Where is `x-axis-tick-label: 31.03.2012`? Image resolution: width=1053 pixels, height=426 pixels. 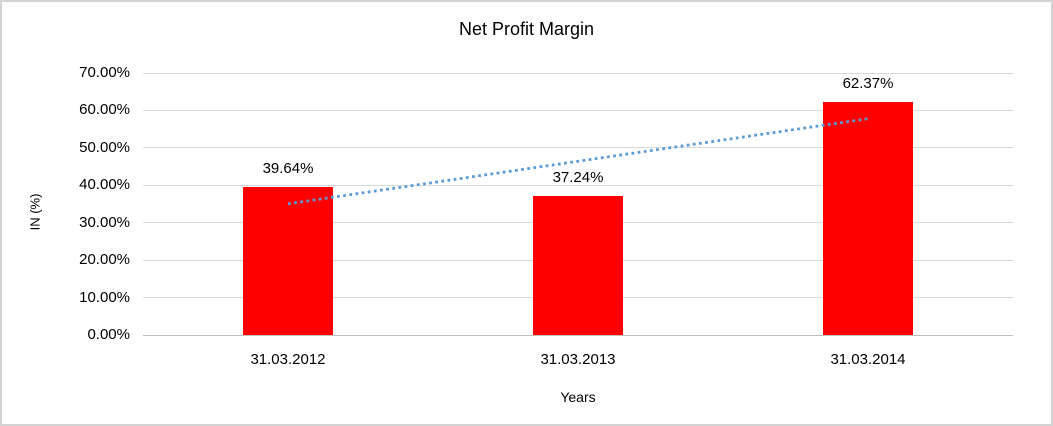
x-axis-tick-label: 31.03.2012 is located at coordinates (288, 359).